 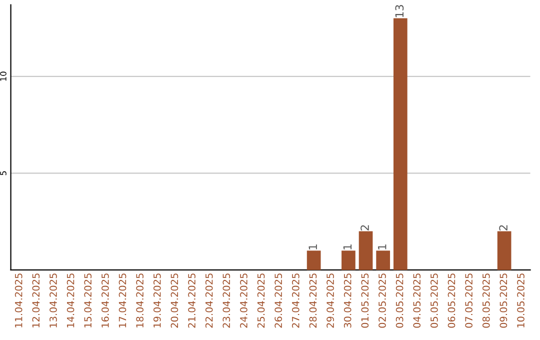 What do you see at coordinates (452, 301) in the screenshot?
I see `x-tick-label: 06.05.2025` at bounding box center [452, 301].